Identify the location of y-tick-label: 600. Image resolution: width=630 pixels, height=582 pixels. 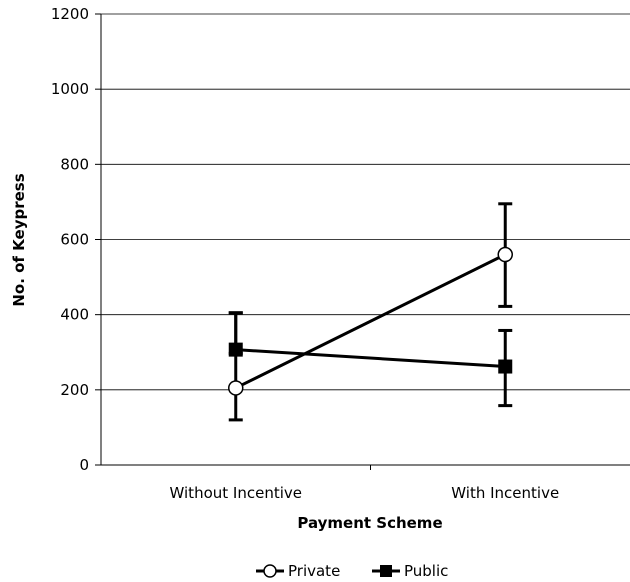
(74, 240).